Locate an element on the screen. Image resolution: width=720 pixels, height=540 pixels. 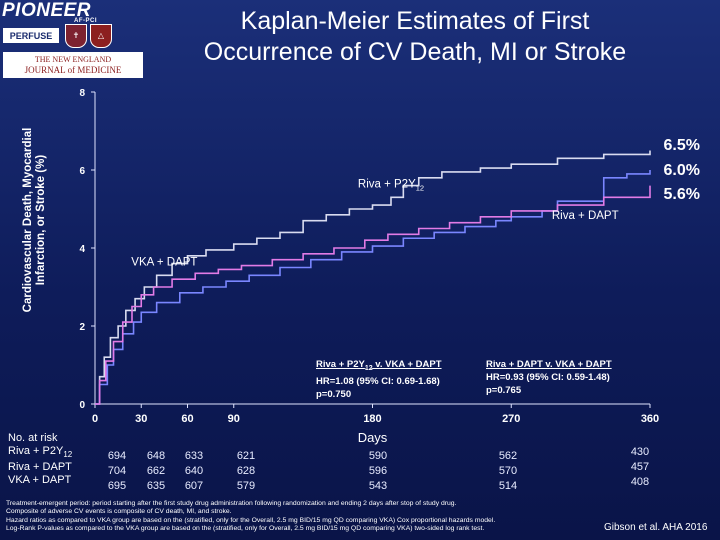
y-tick-label: 8 is located at coordinates (82, 93).